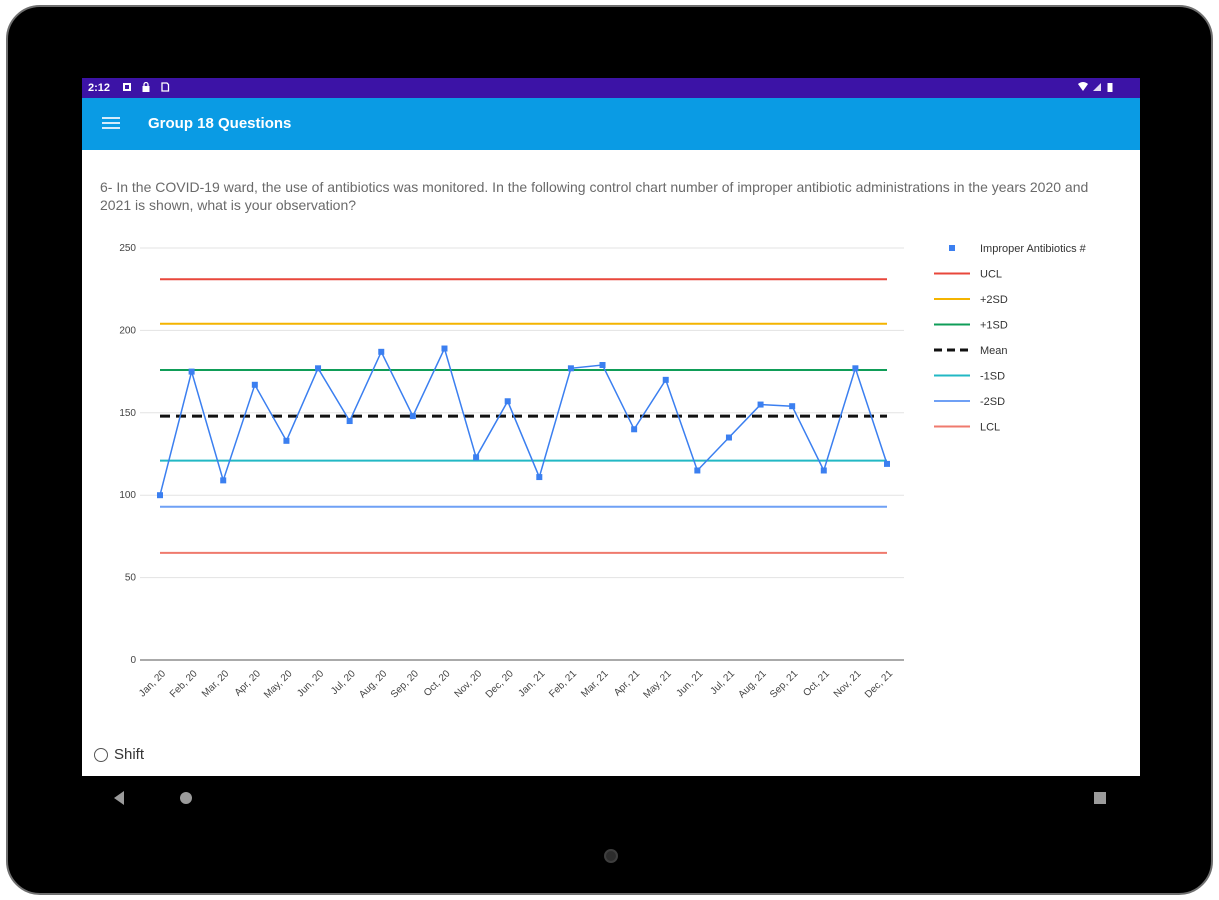 The height and width of the screenshot is (900, 1219). What do you see at coordinates (186, 798) in the screenshot?
I see `home-icon` at bounding box center [186, 798].